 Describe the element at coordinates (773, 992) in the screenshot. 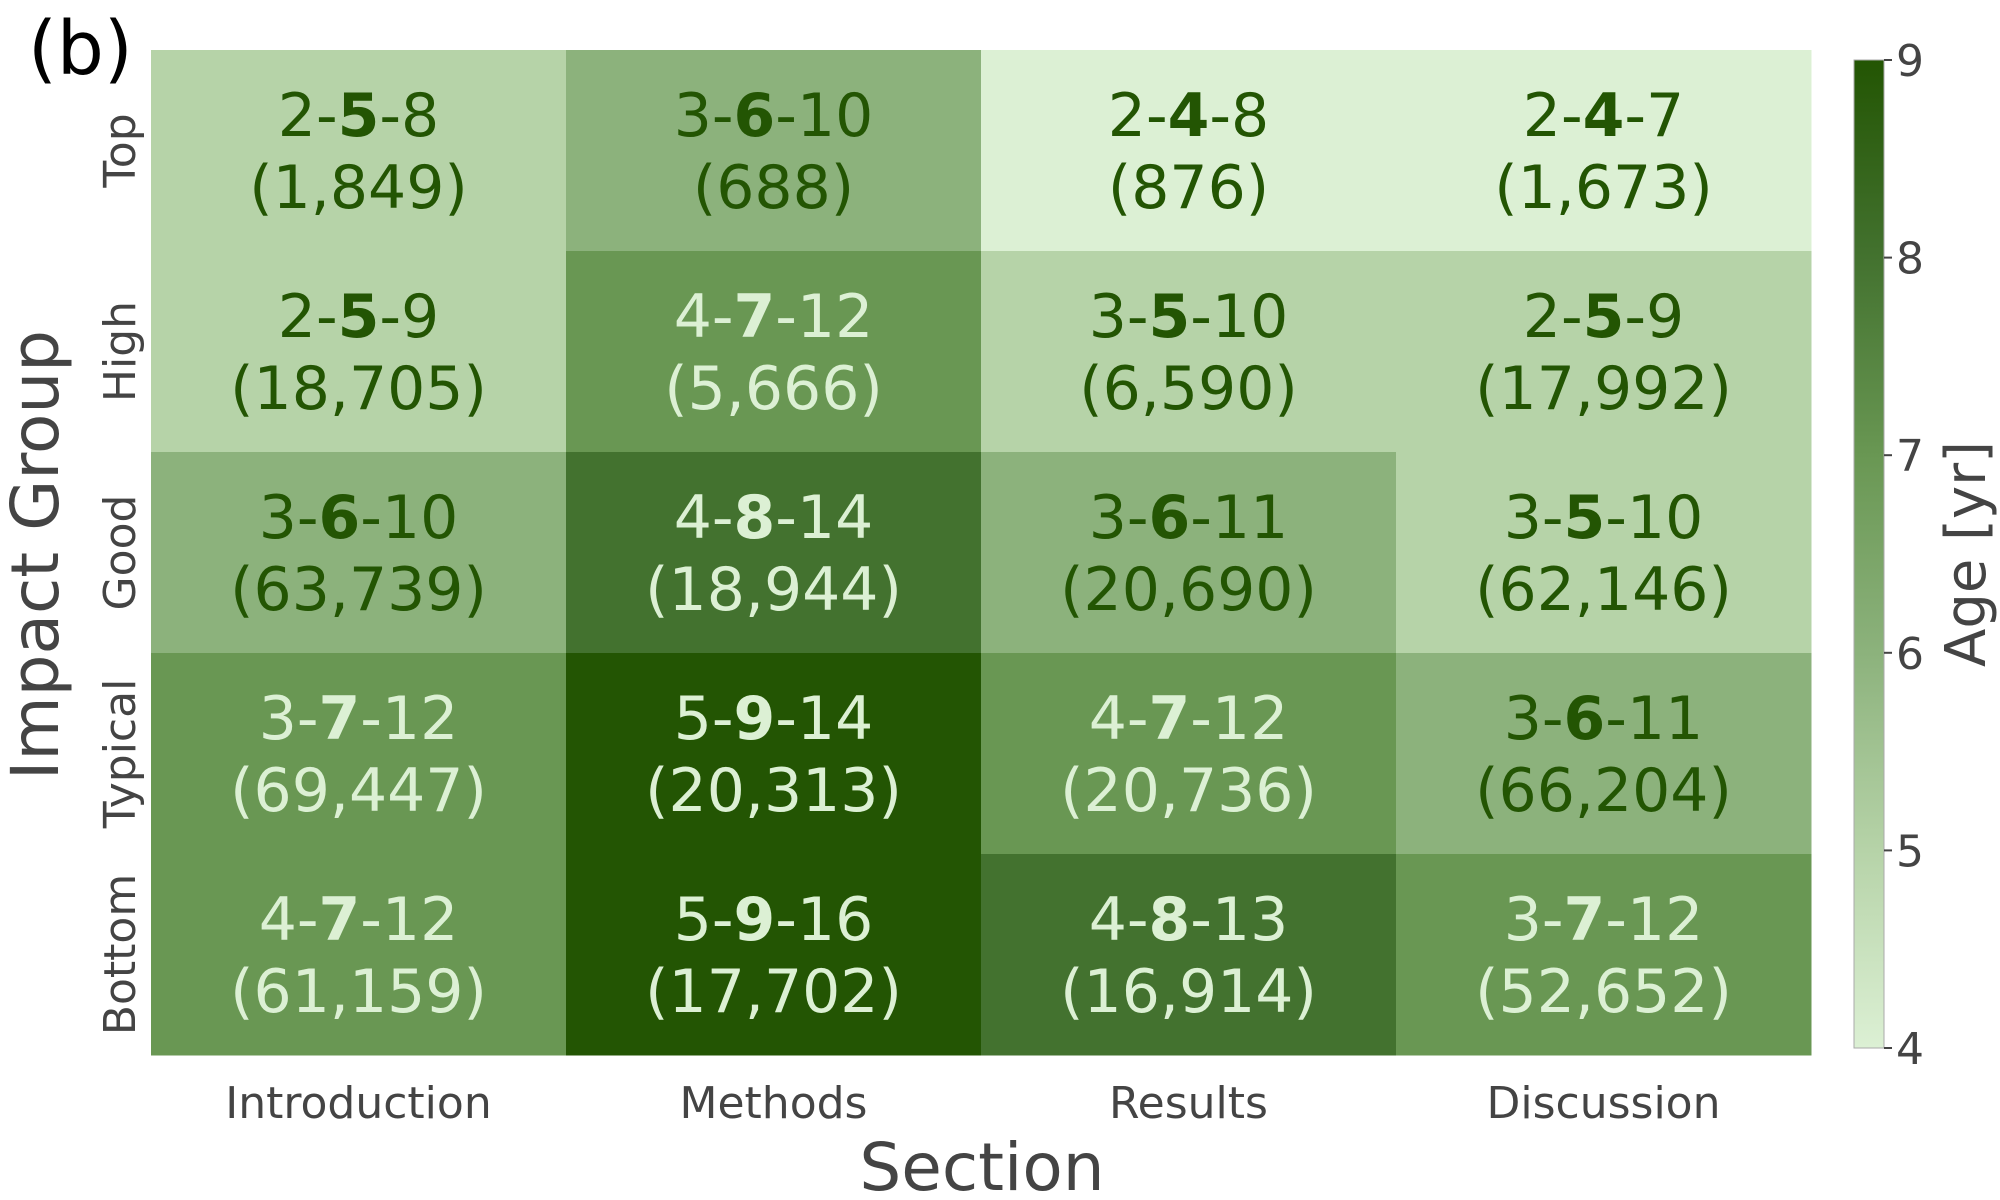

I see `cell-count-label: (17,702)` at that location.